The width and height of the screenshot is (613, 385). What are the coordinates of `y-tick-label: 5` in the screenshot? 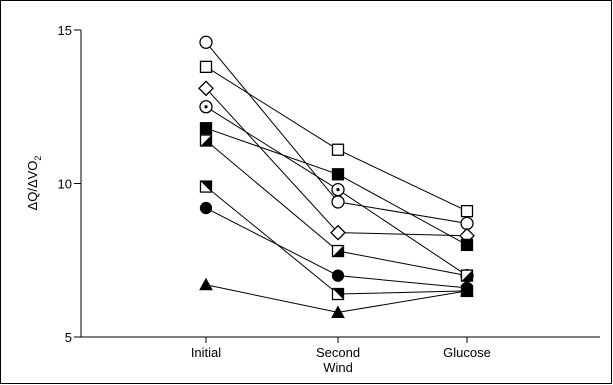 It's located at (68, 337).